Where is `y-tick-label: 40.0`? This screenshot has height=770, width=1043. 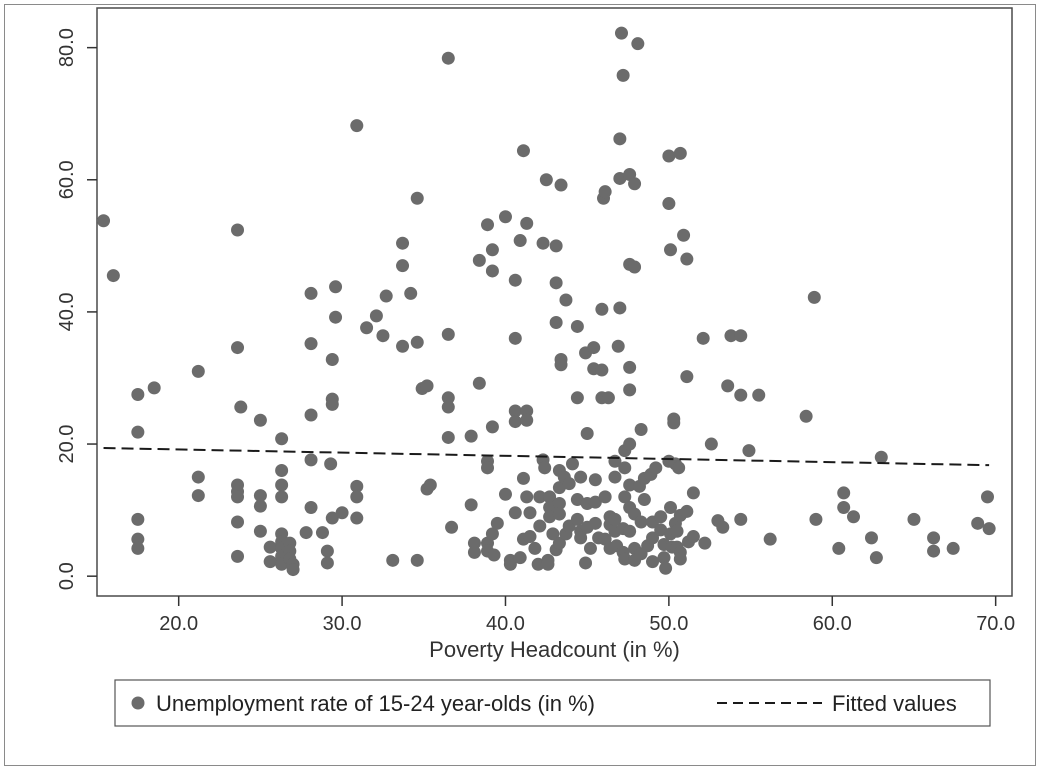
y-tick-label: 40.0 is located at coordinates (67, 311).